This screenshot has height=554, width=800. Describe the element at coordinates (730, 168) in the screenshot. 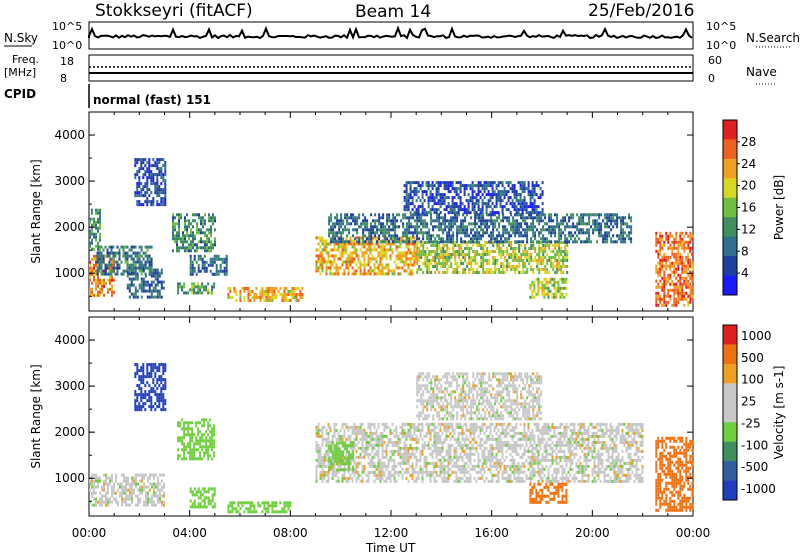

I see `colorbar-segment` at that location.